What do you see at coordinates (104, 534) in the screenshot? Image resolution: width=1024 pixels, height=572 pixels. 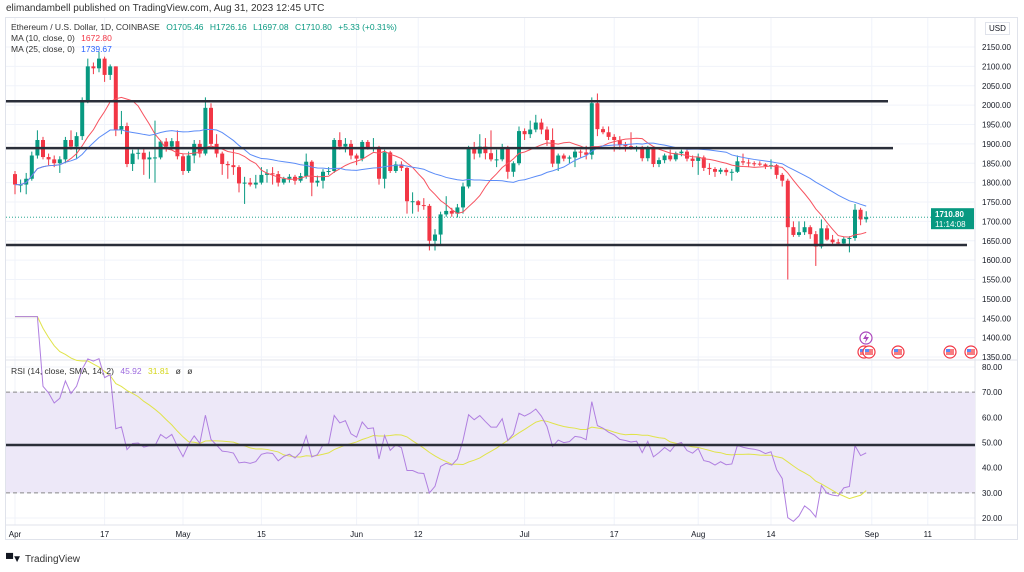 I see `time-tick-label: 17` at bounding box center [104, 534].